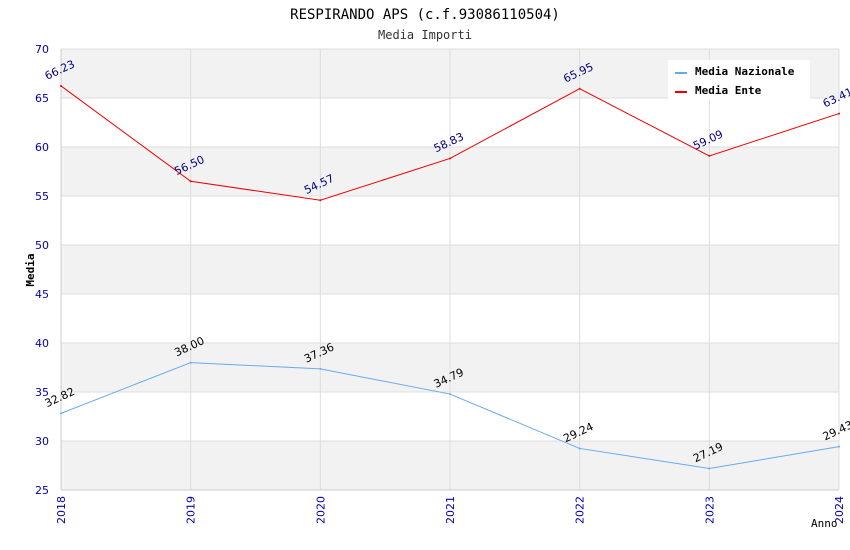 The image size is (850, 550). Describe the element at coordinates (745, 71) in the screenshot. I see `legend-label-media-nazionale: Media Nazionale` at that location.